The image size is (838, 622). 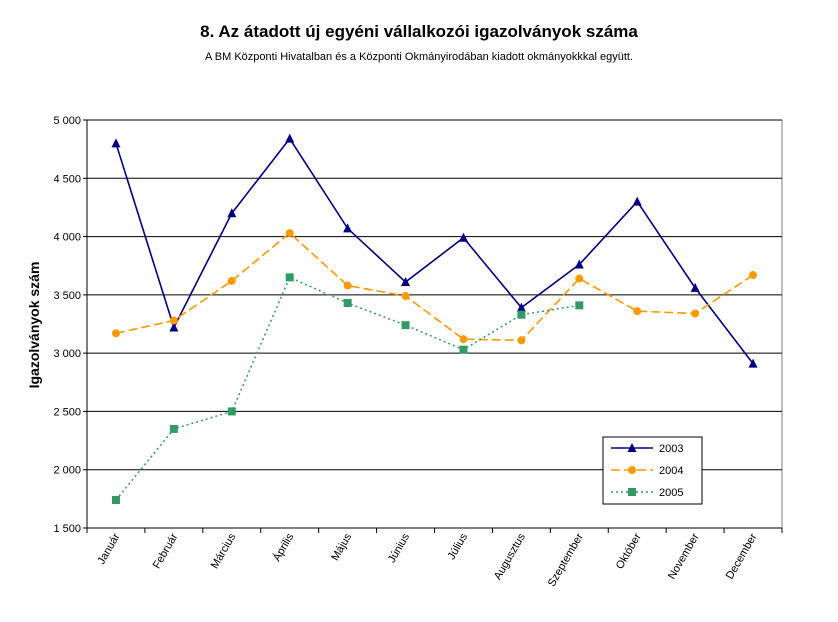 I want to click on legend: 2003 2004 2005, so click(x=652, y=470).